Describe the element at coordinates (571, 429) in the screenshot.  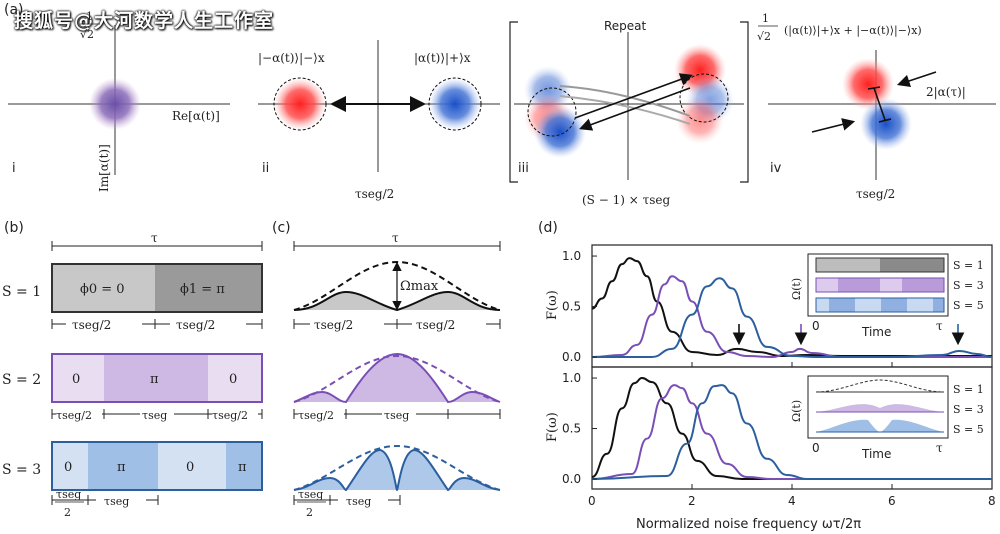
I see `d-panel1-ytick-label-1: 0.5` at that location.